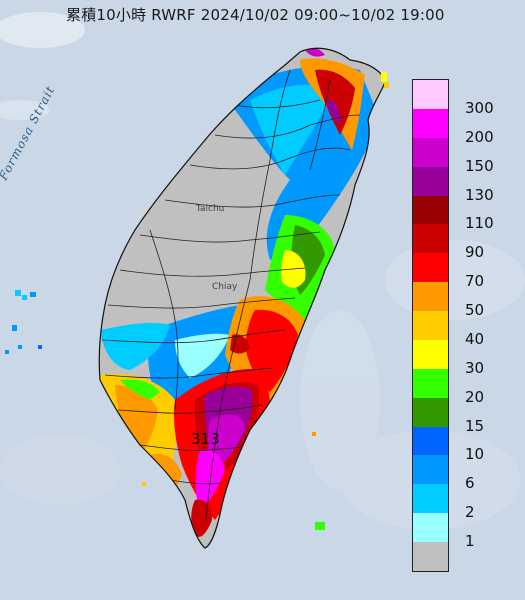  Describe the element at coordinates (475, 425) in the screenshot. I see `legend-label: 15` at that location.